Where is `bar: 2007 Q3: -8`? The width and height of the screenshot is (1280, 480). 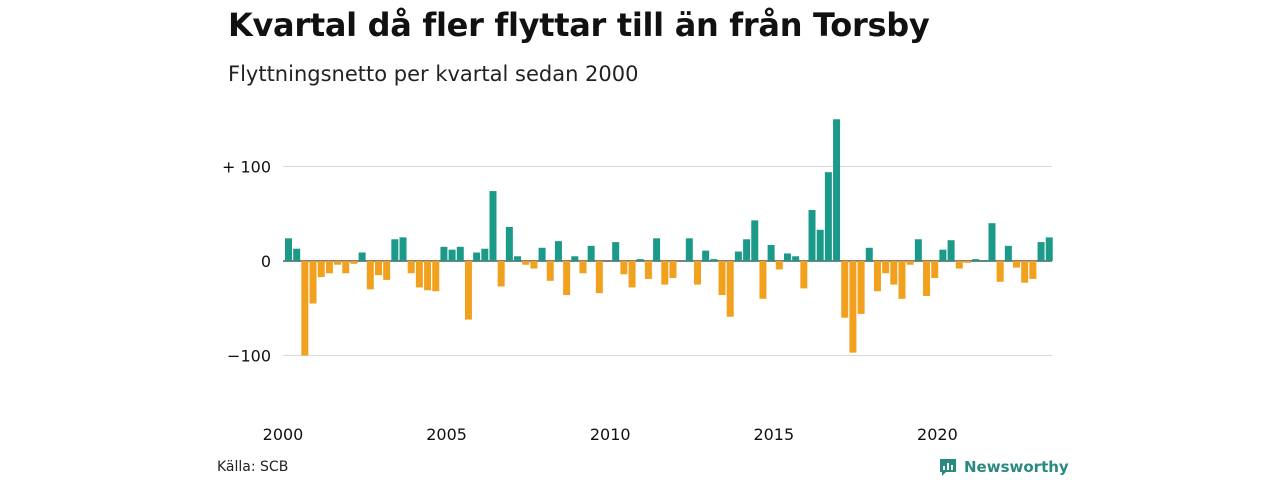
bar: 2007 Q3: -8 is located at coordinates (534, 265).